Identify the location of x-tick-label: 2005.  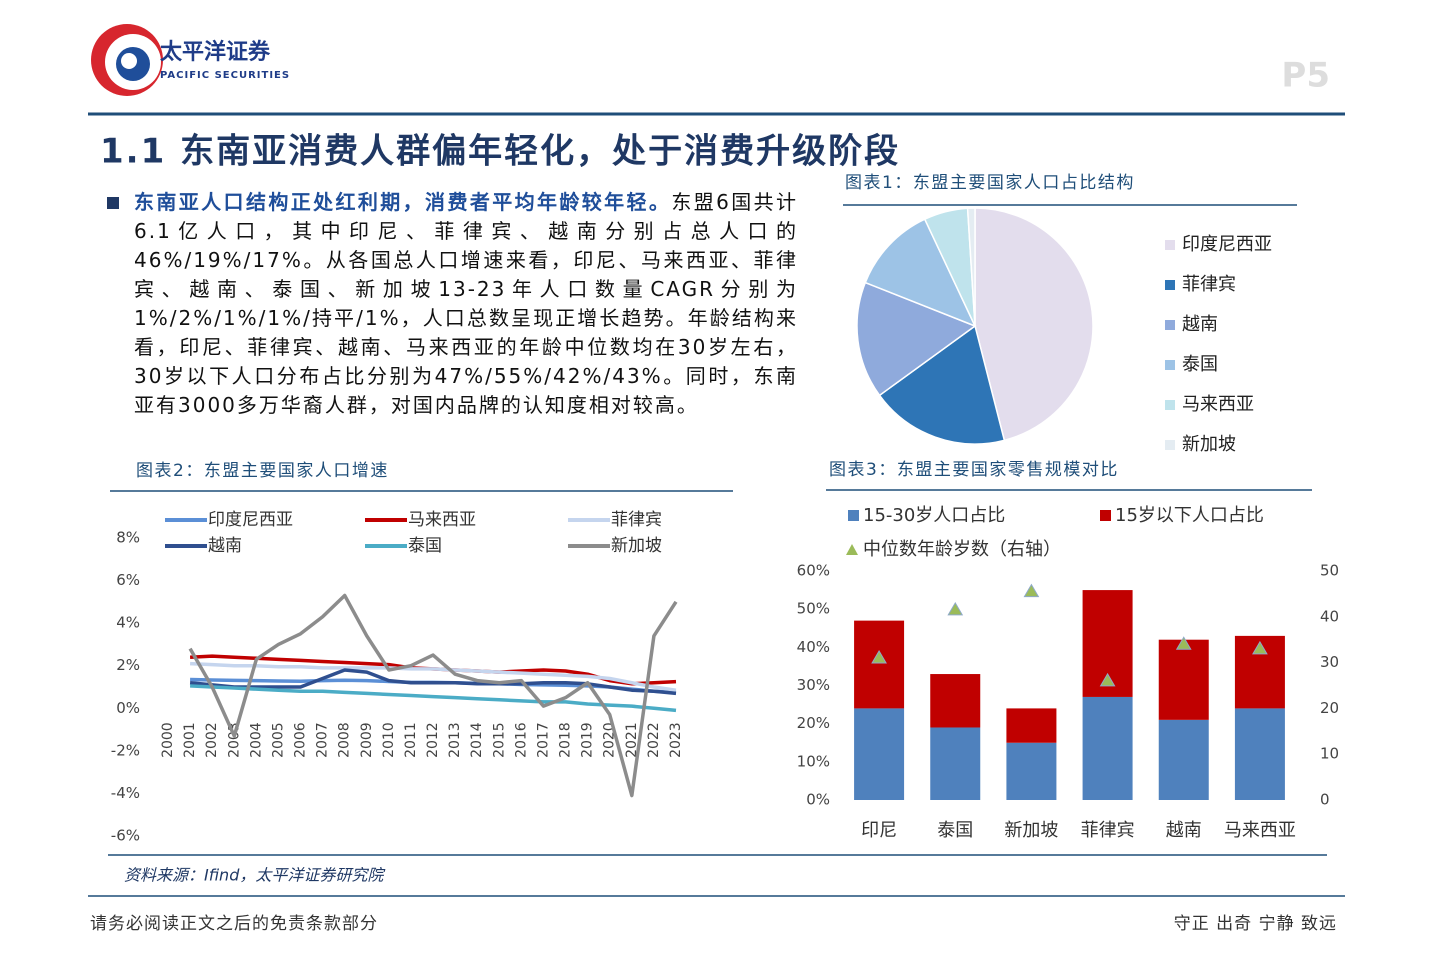
(278, 740).